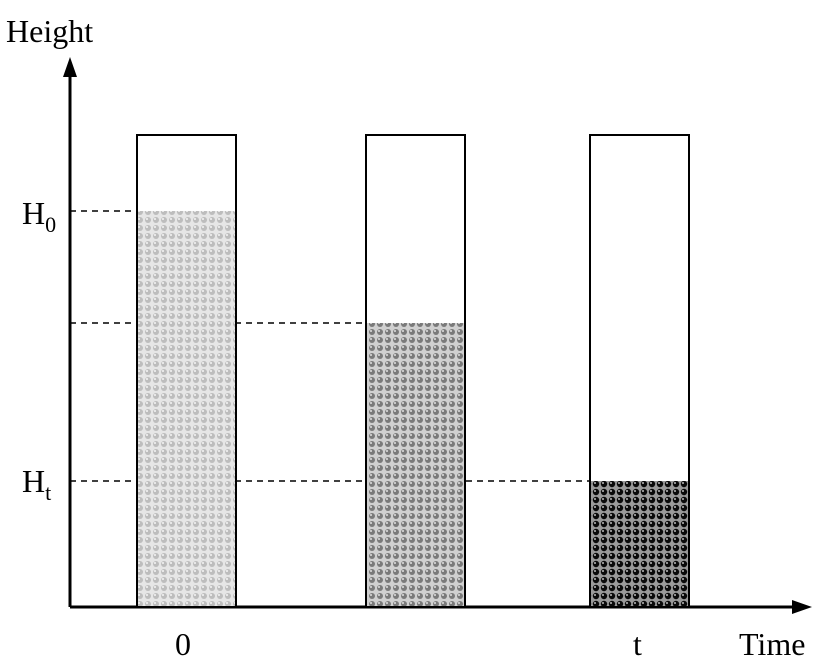 The image size is (817, 658). What do you see at coordinates (36, 484) in the screenshot?
I see `y-tick-ht: Ht` at bounding box center [36, 484].